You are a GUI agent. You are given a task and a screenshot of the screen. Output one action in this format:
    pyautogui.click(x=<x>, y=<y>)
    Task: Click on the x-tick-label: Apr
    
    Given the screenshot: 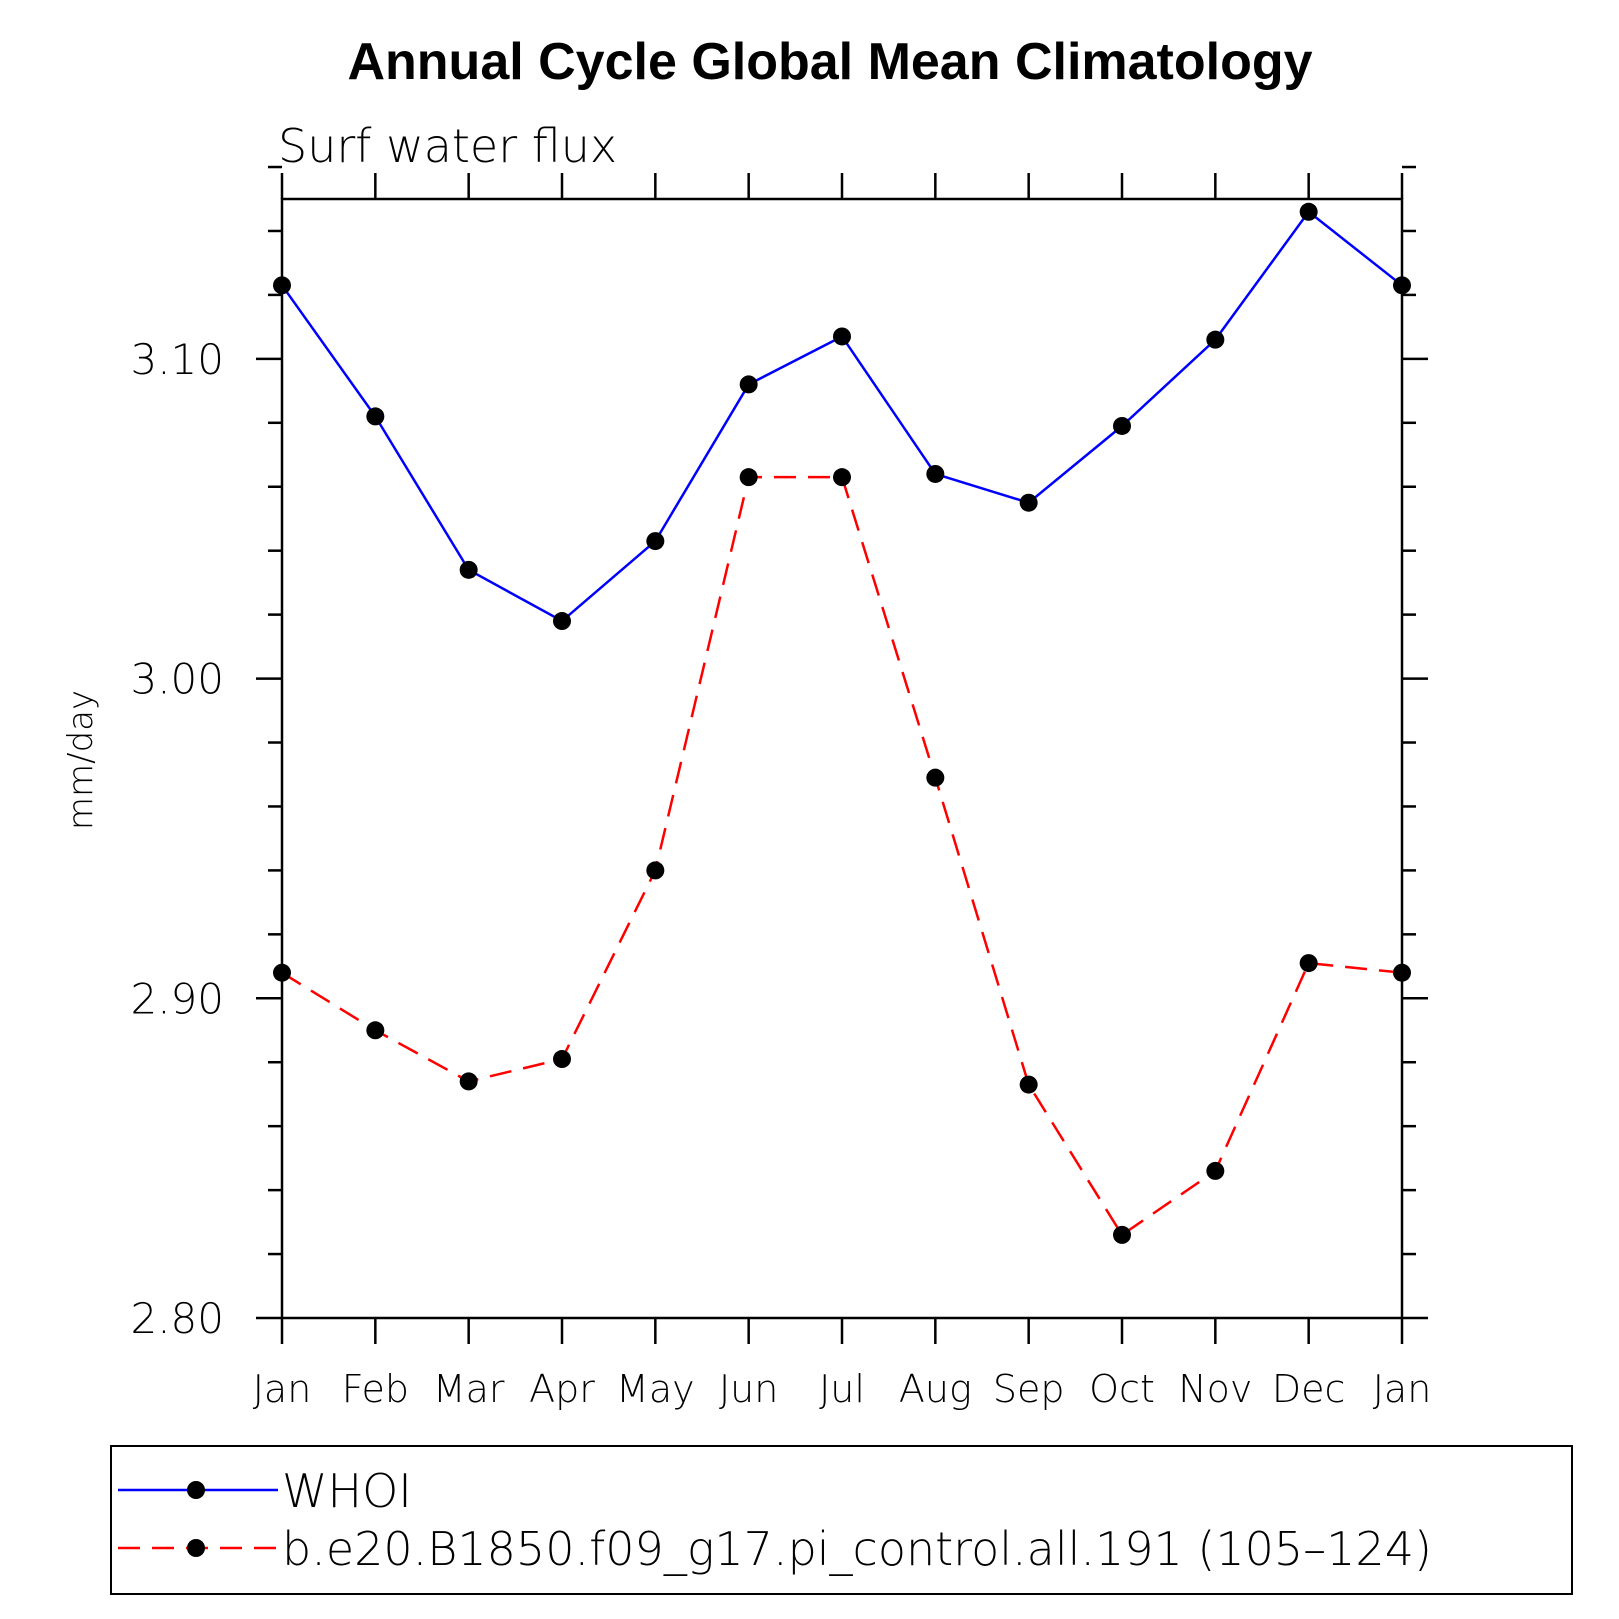 What is the action you would take?
    pyautogui.click(x=562, y=1389)
    